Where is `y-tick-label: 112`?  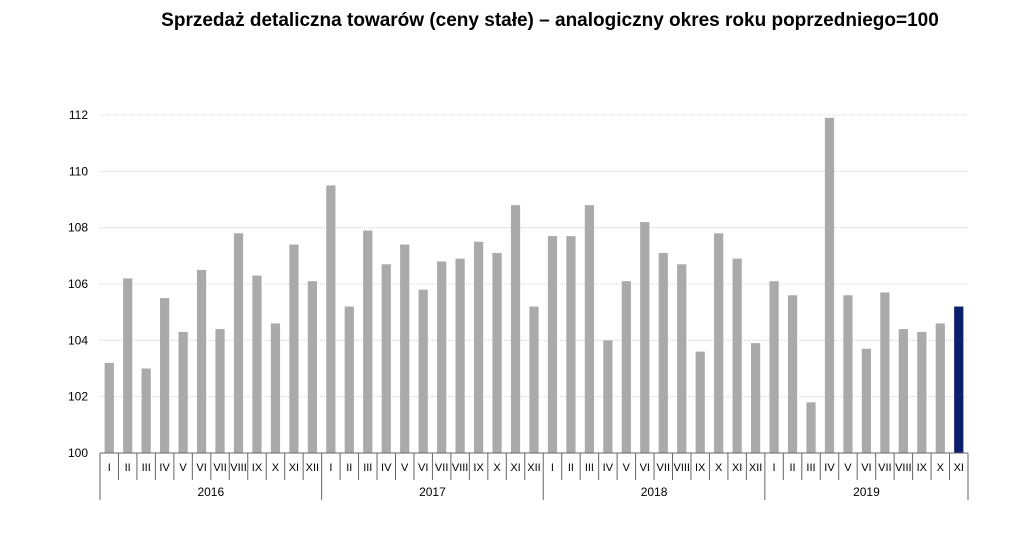 y-tick-label: 112 is located at coordinates (78, 115).